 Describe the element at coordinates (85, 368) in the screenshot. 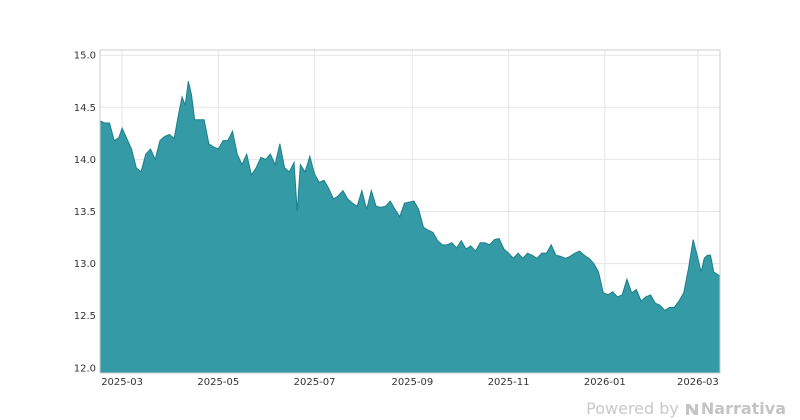

I see `y-tick-label: 12.0` at that location.